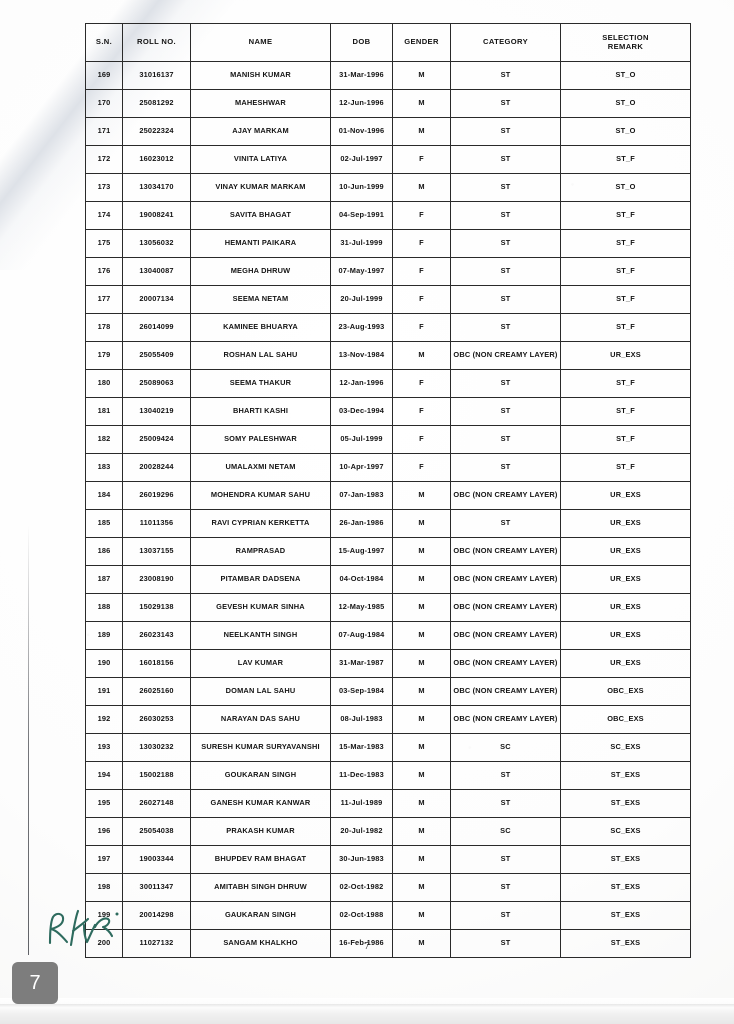 The image size is (734, 1024). Describe the element at coordinates (156, 271) in the screenshot. I see `cell-roll-no: 13040087` at that location.